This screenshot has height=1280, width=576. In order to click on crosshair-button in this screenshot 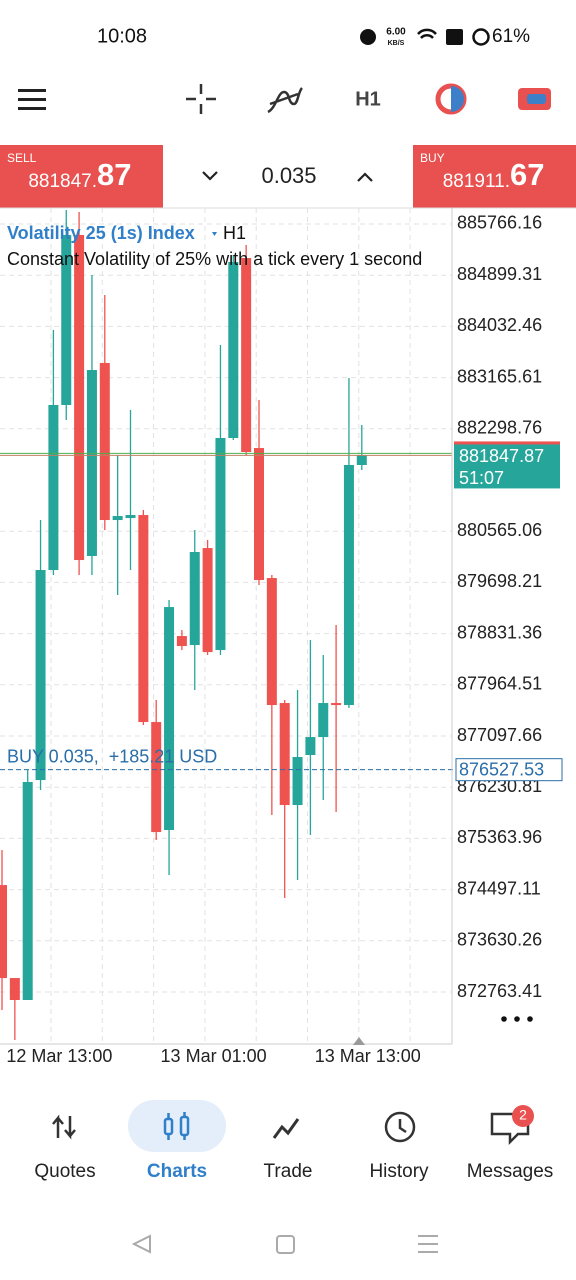, I will do `click(201, 99)`.